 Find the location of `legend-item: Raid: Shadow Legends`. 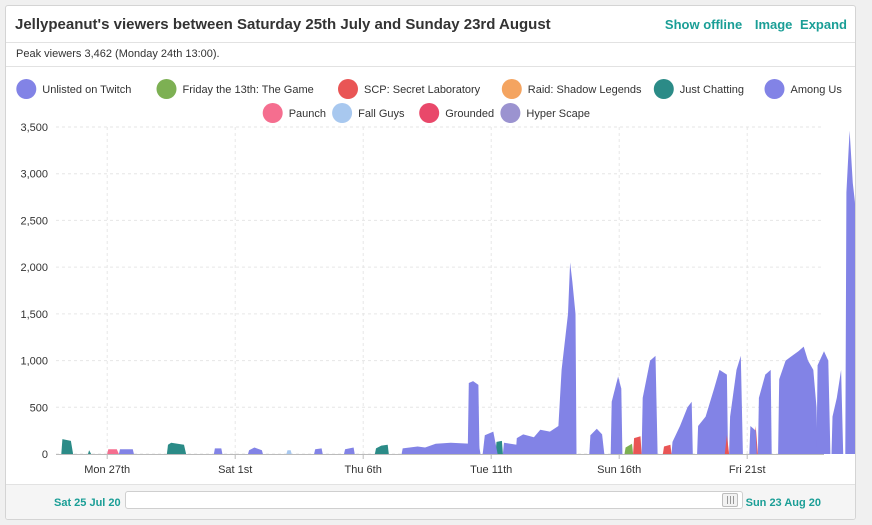

legend-item: Raid: Shadow Legends is located at coordinates (571, 89).